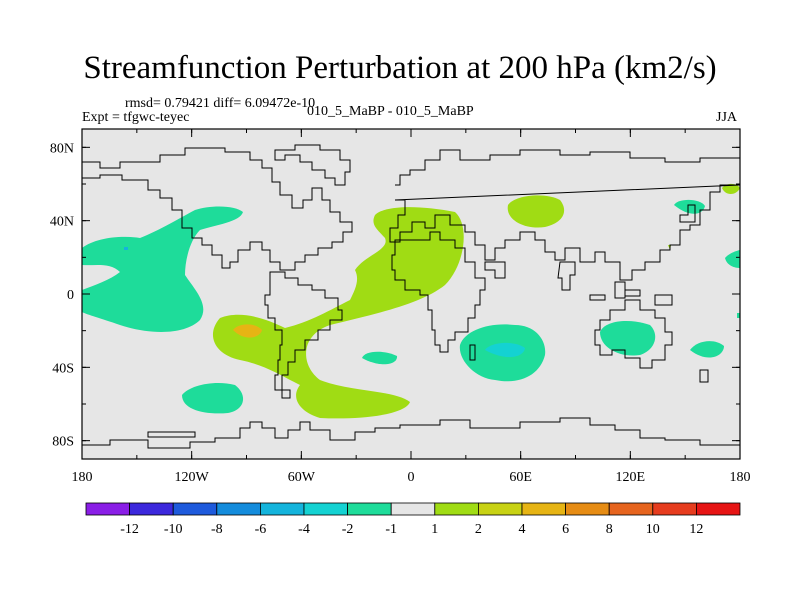 The image size is (800, 600). Describe the element at coordinates (303, 335) in the screenshot. I see `coastline-south-america` at that location.